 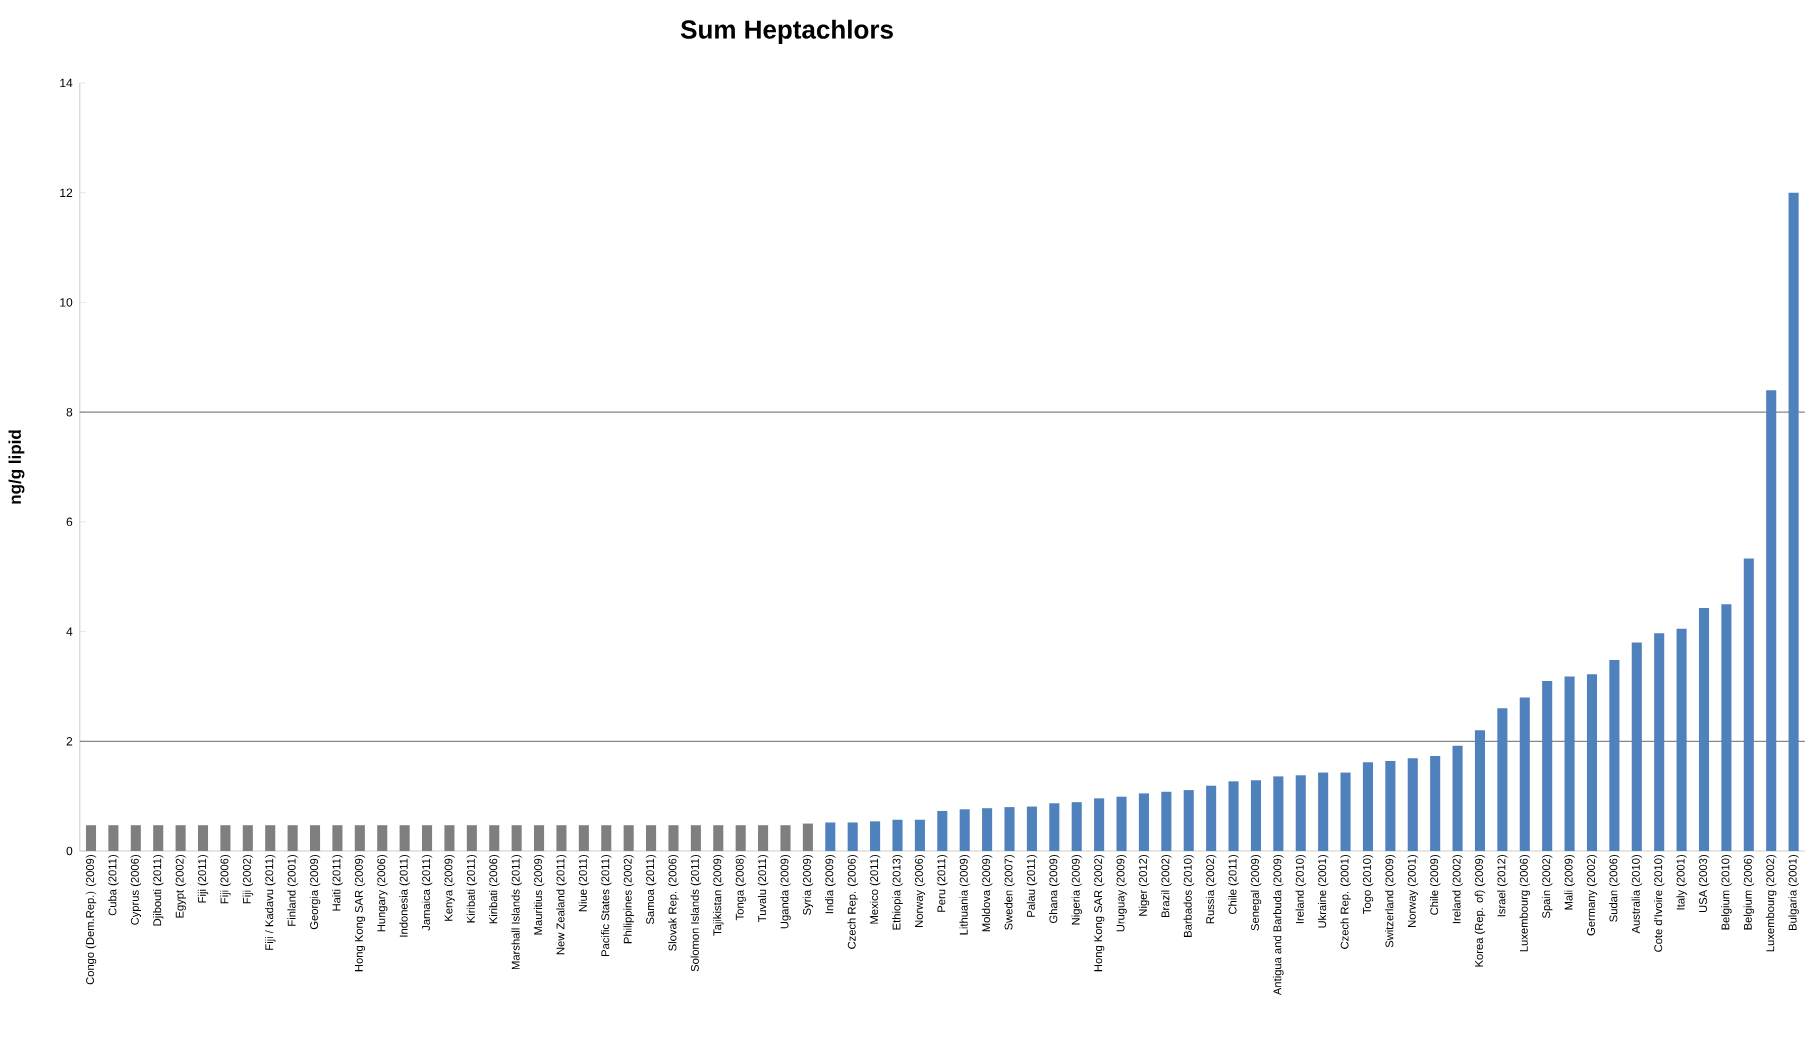 What do you see at coordinates (763, 889) in the screenshot?
I see `x-tick-label: Tuvalu (2011)` at bounding box center [763, 889].